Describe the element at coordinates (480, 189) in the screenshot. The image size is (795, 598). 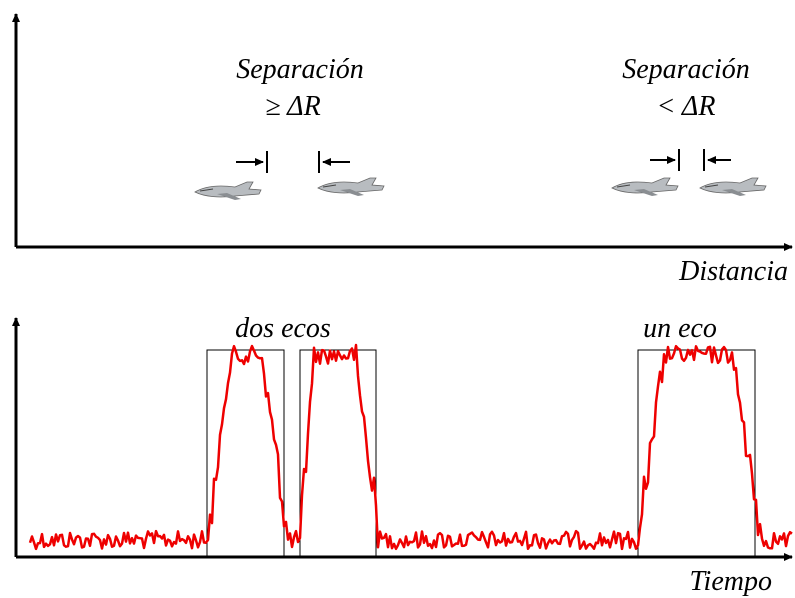
I see `aircraft` at that location.